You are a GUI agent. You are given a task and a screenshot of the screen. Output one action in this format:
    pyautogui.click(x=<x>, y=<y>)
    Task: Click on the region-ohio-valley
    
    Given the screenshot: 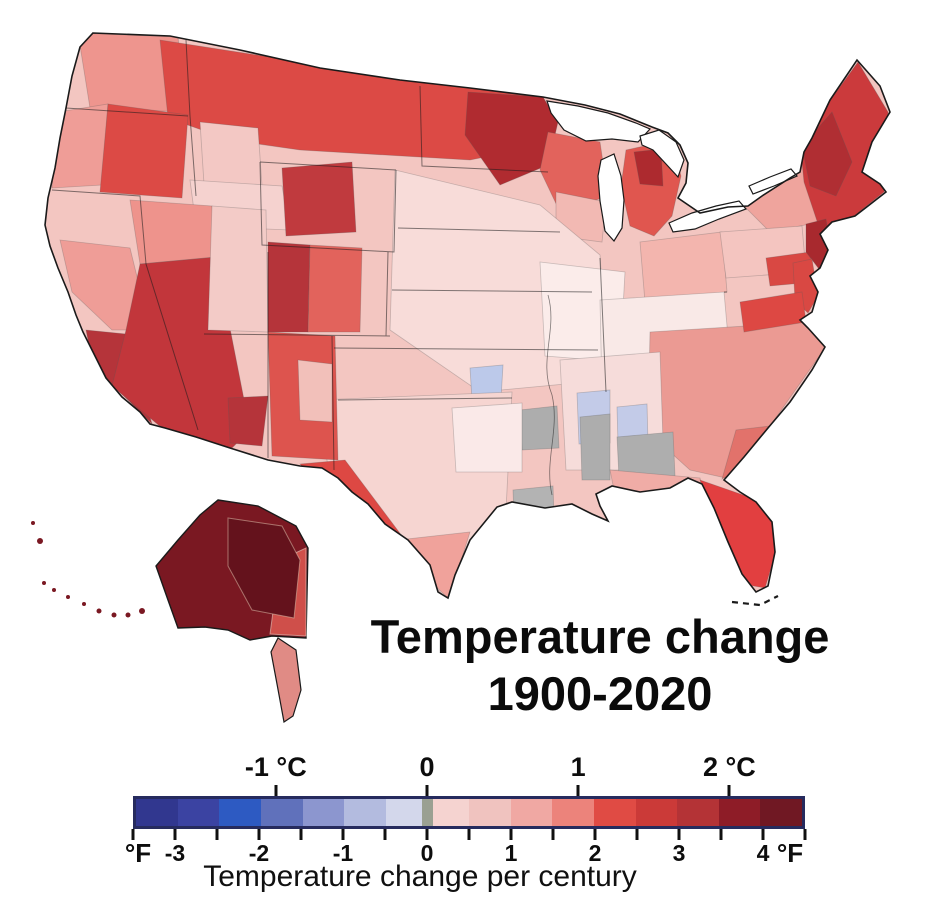 What is the action you would take?
    pyautogui.click(x=683, y=267)
    